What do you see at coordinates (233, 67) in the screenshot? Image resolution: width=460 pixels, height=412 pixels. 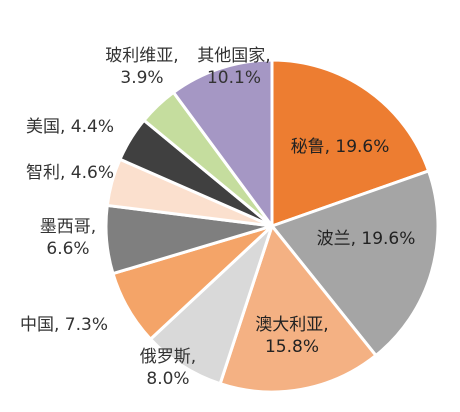 I see `pie-label-9: 其他国家, 10.1%` at bounding box center [233, 67].